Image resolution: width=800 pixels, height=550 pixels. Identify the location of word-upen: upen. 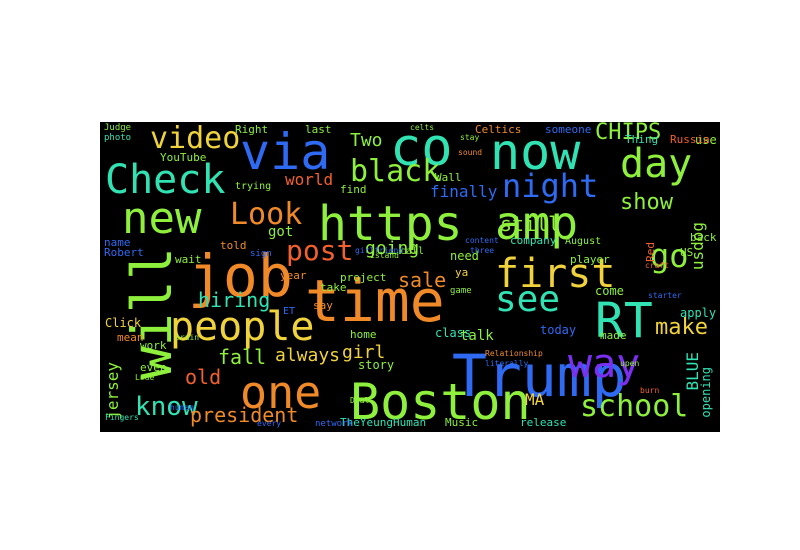
(630, 363).